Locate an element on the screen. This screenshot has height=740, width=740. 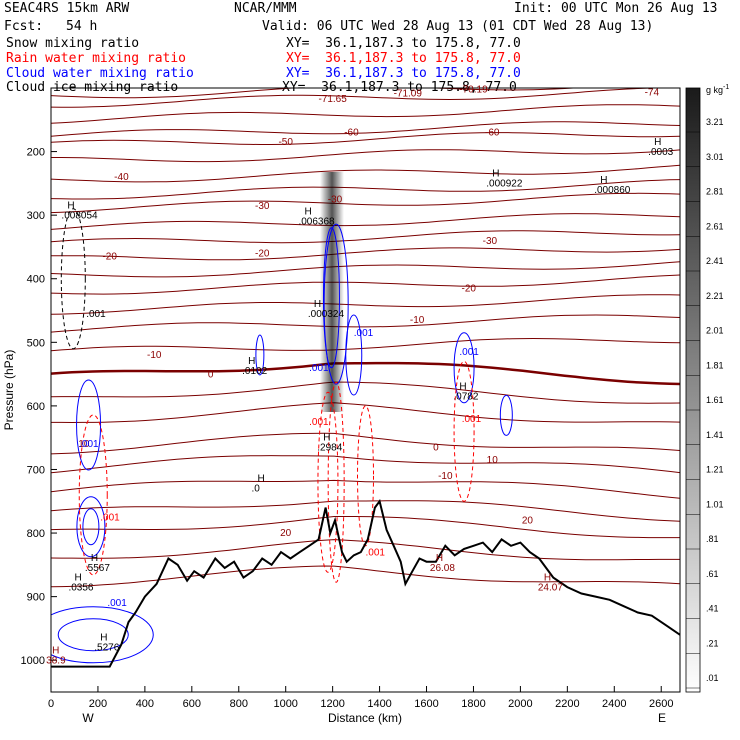
colorbar-label: 2.41 is located at coordinates (715, 261).